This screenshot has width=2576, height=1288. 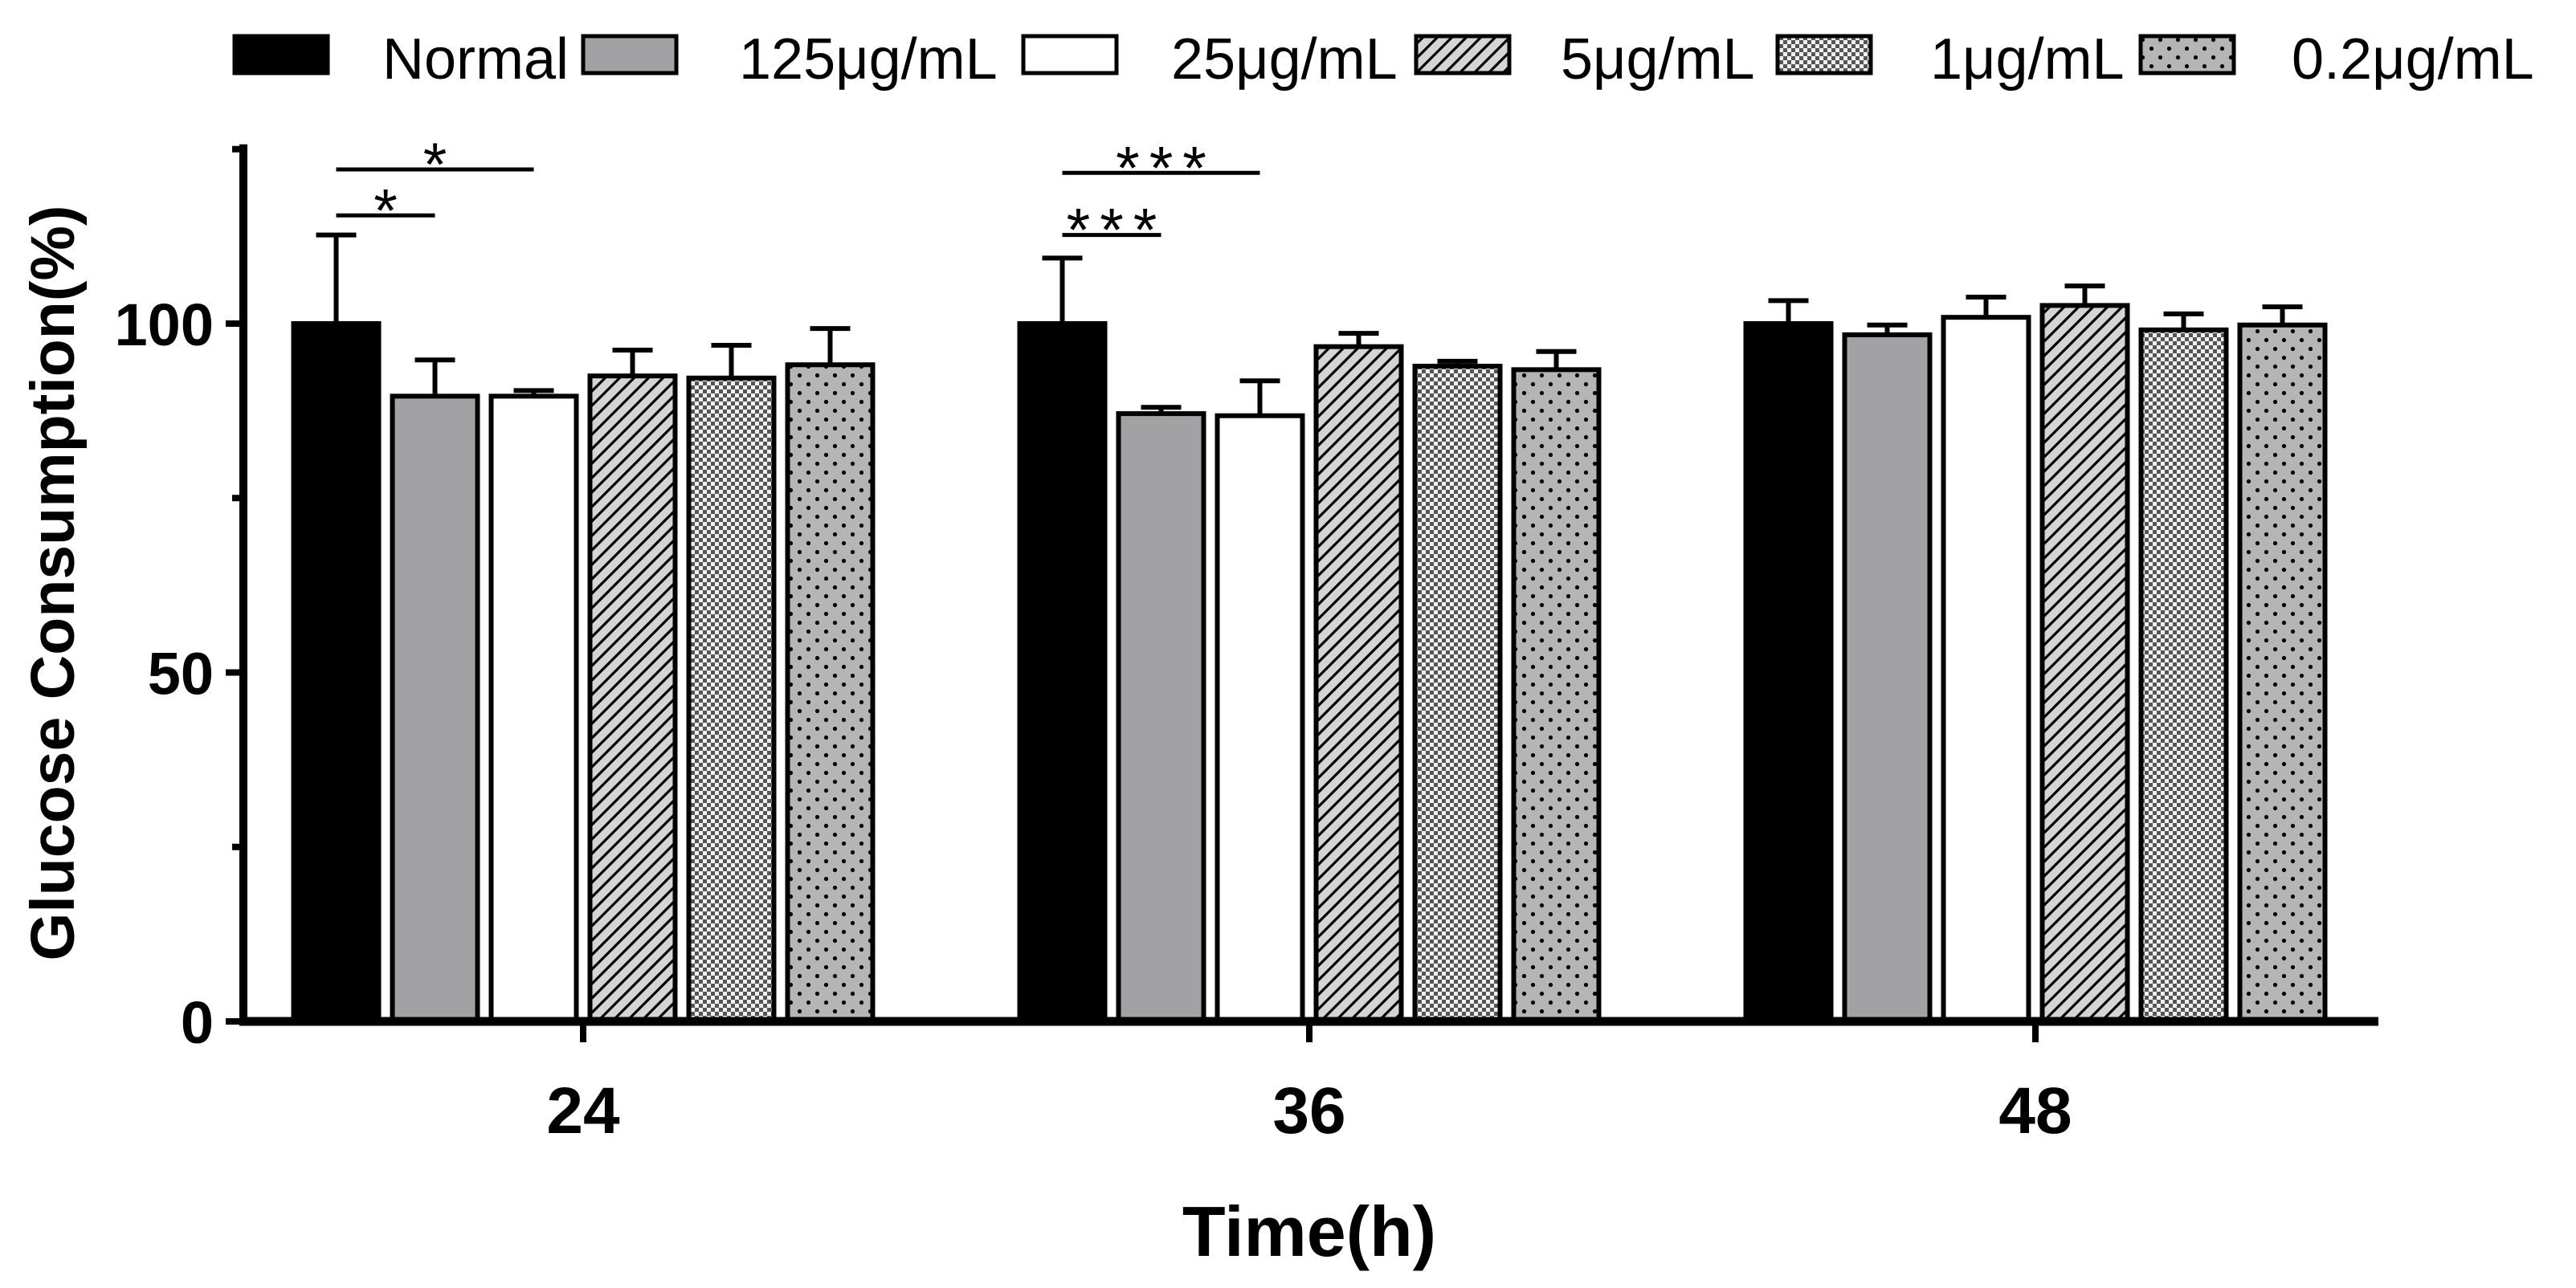 What do you see at coordinates (798, 198) in the screenshot?
I see `significance-annotations: ********` at bounding box center [798, 198].